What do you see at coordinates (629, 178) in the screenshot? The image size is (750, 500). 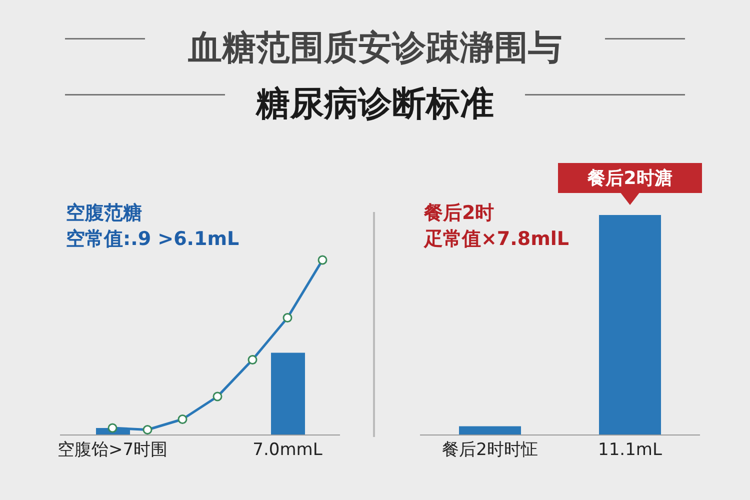 I see `annotation: 餐后2时溏` at bounding box center [629, 178].